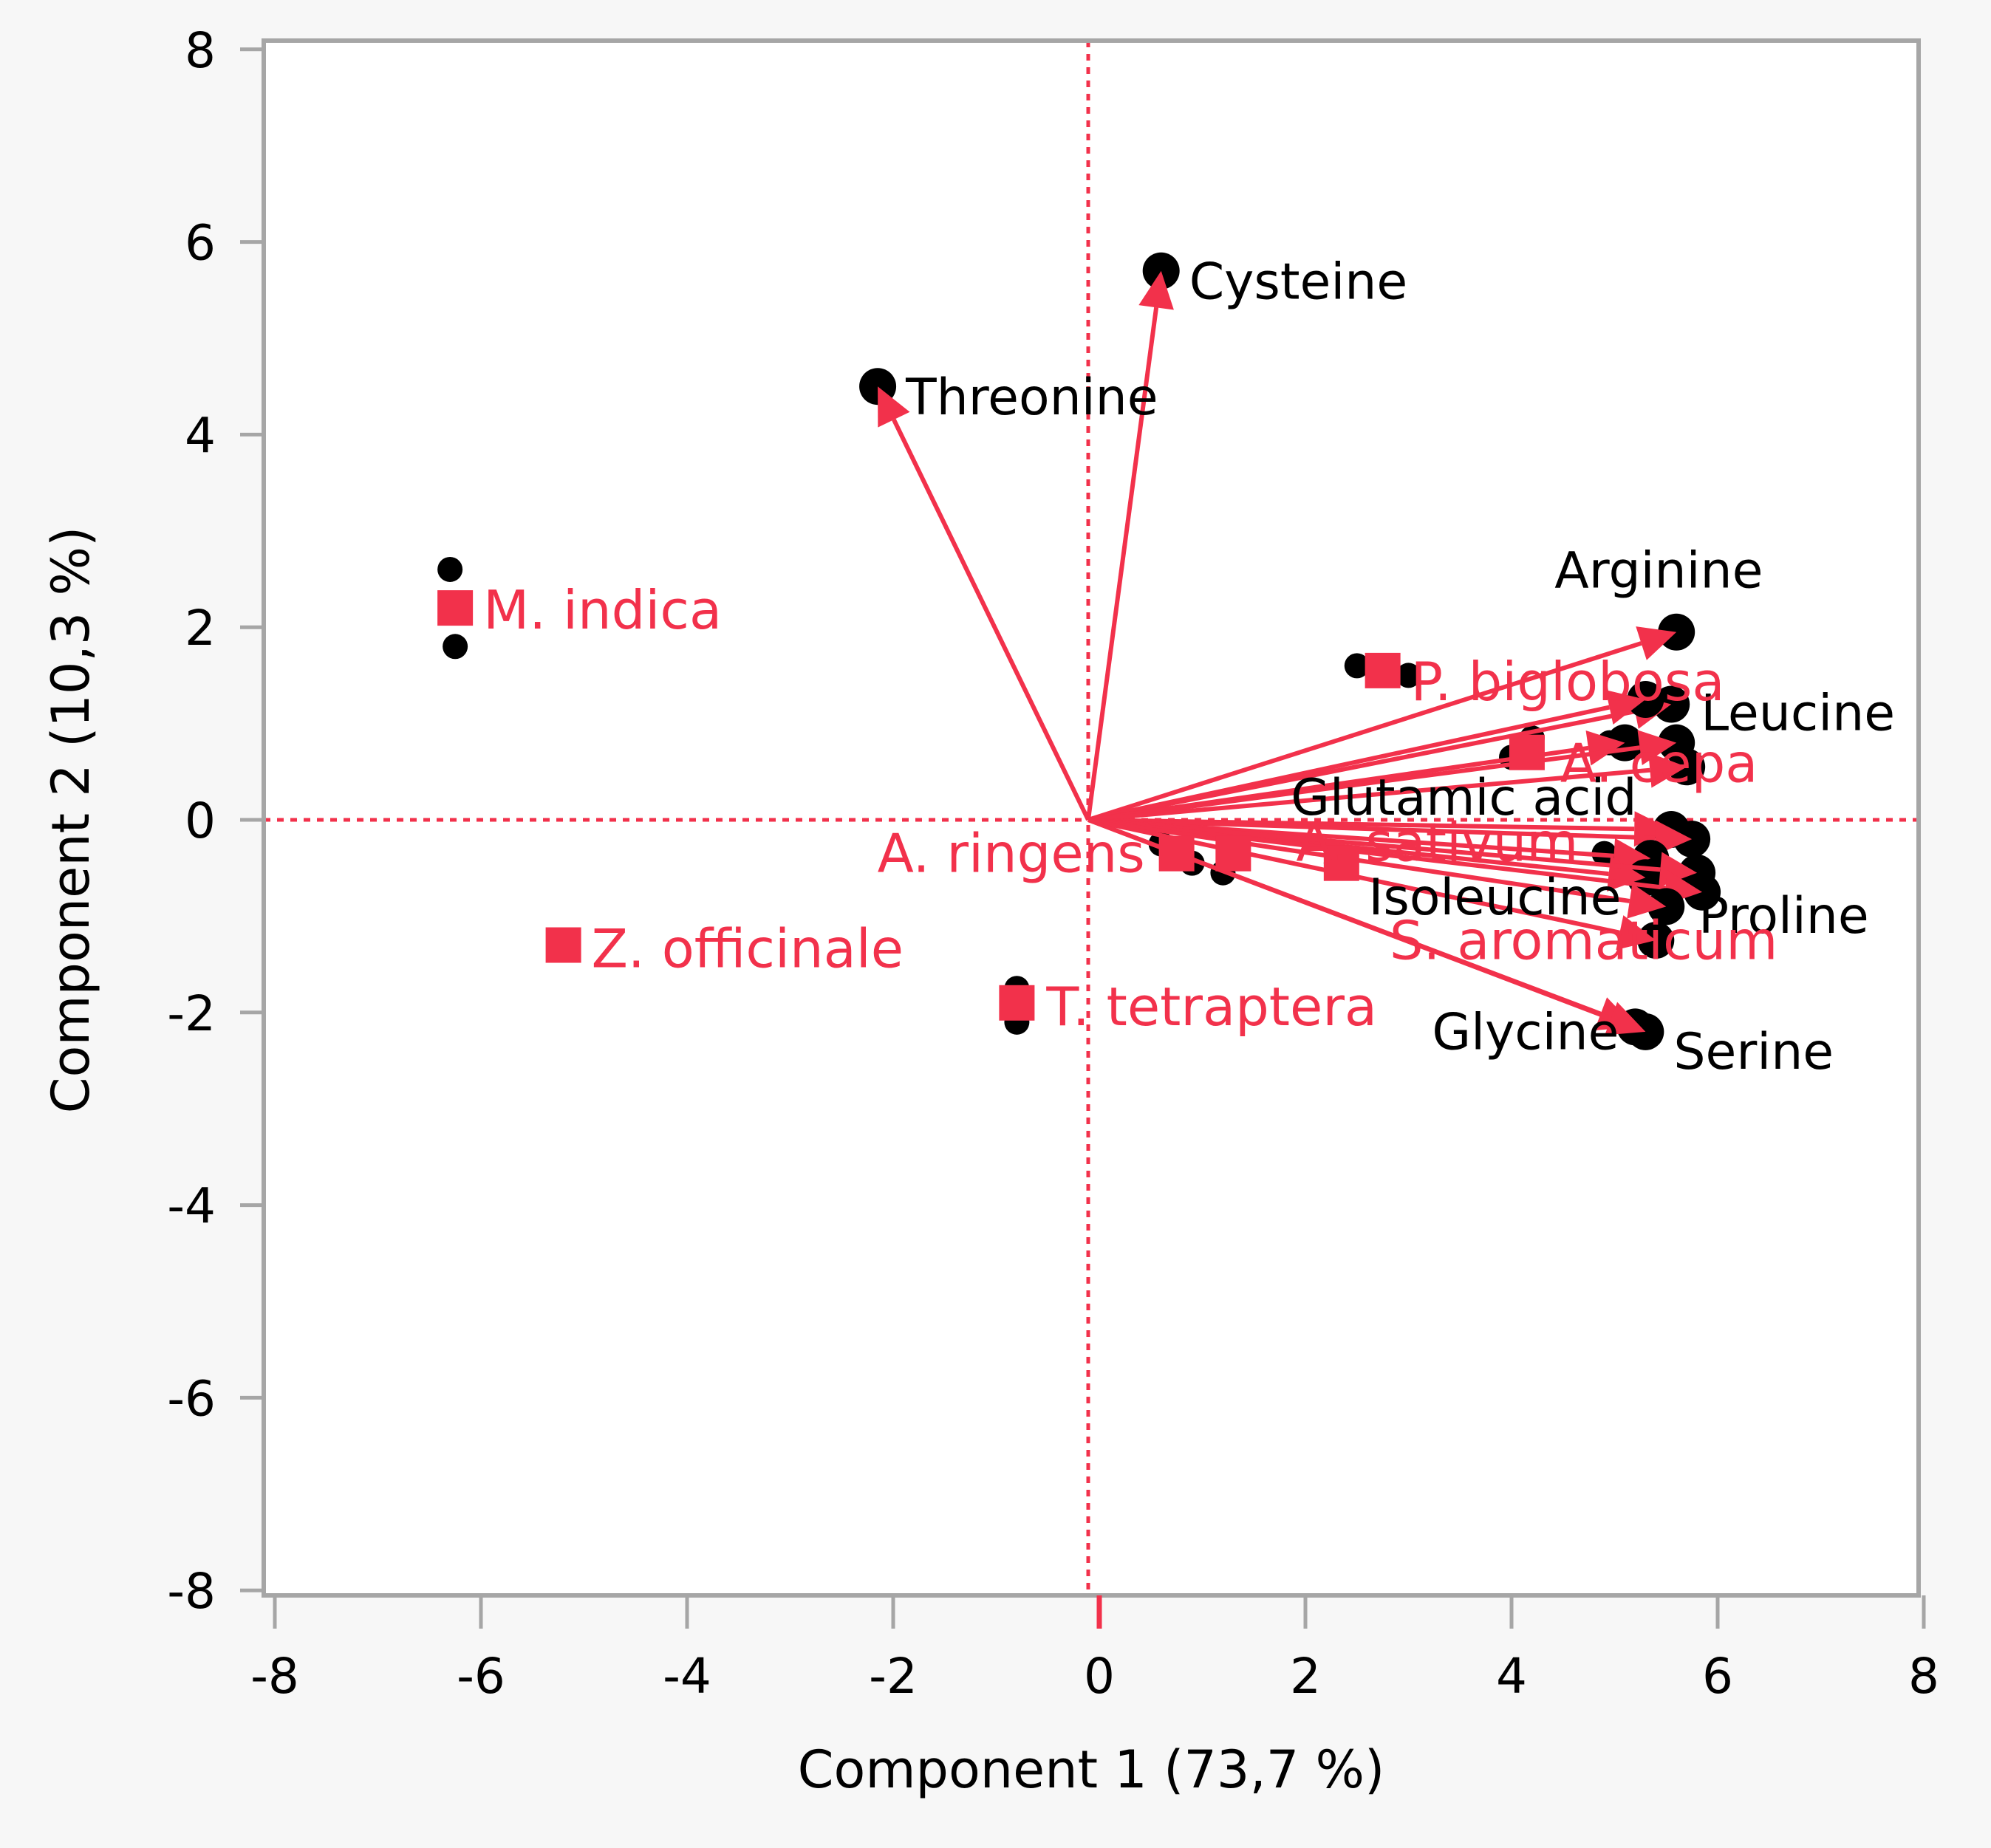 Image resolution: width=1991 pixels, height=1848 pixels. I want to click on x-tick-label: -8, so click(274, 1676).